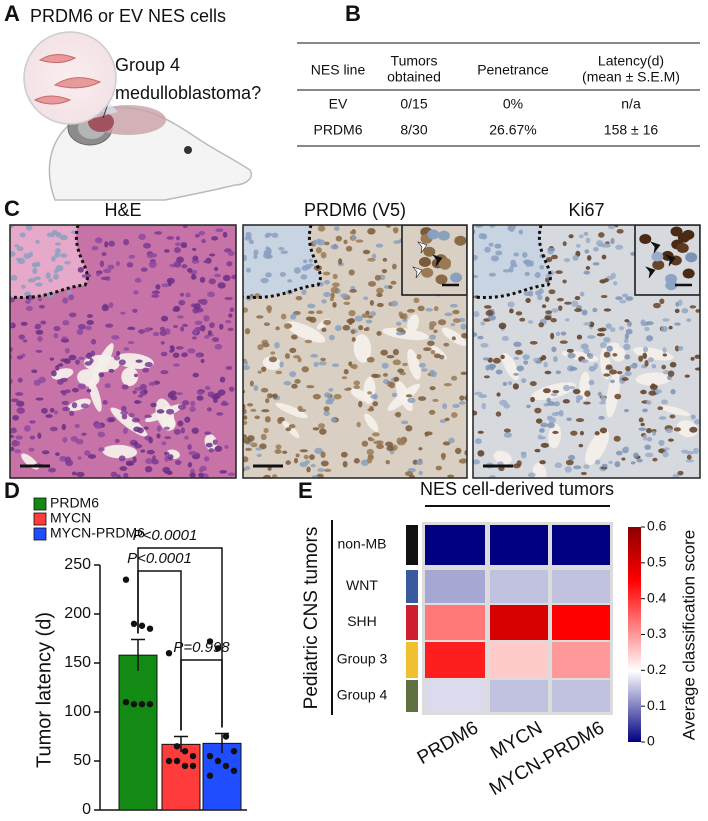 The height and width of the screenshot is (821, 708). What do you see at coordinates (12, 490) in the screenshot?
I see `panel-label: D` at bounding box center [12, 490].